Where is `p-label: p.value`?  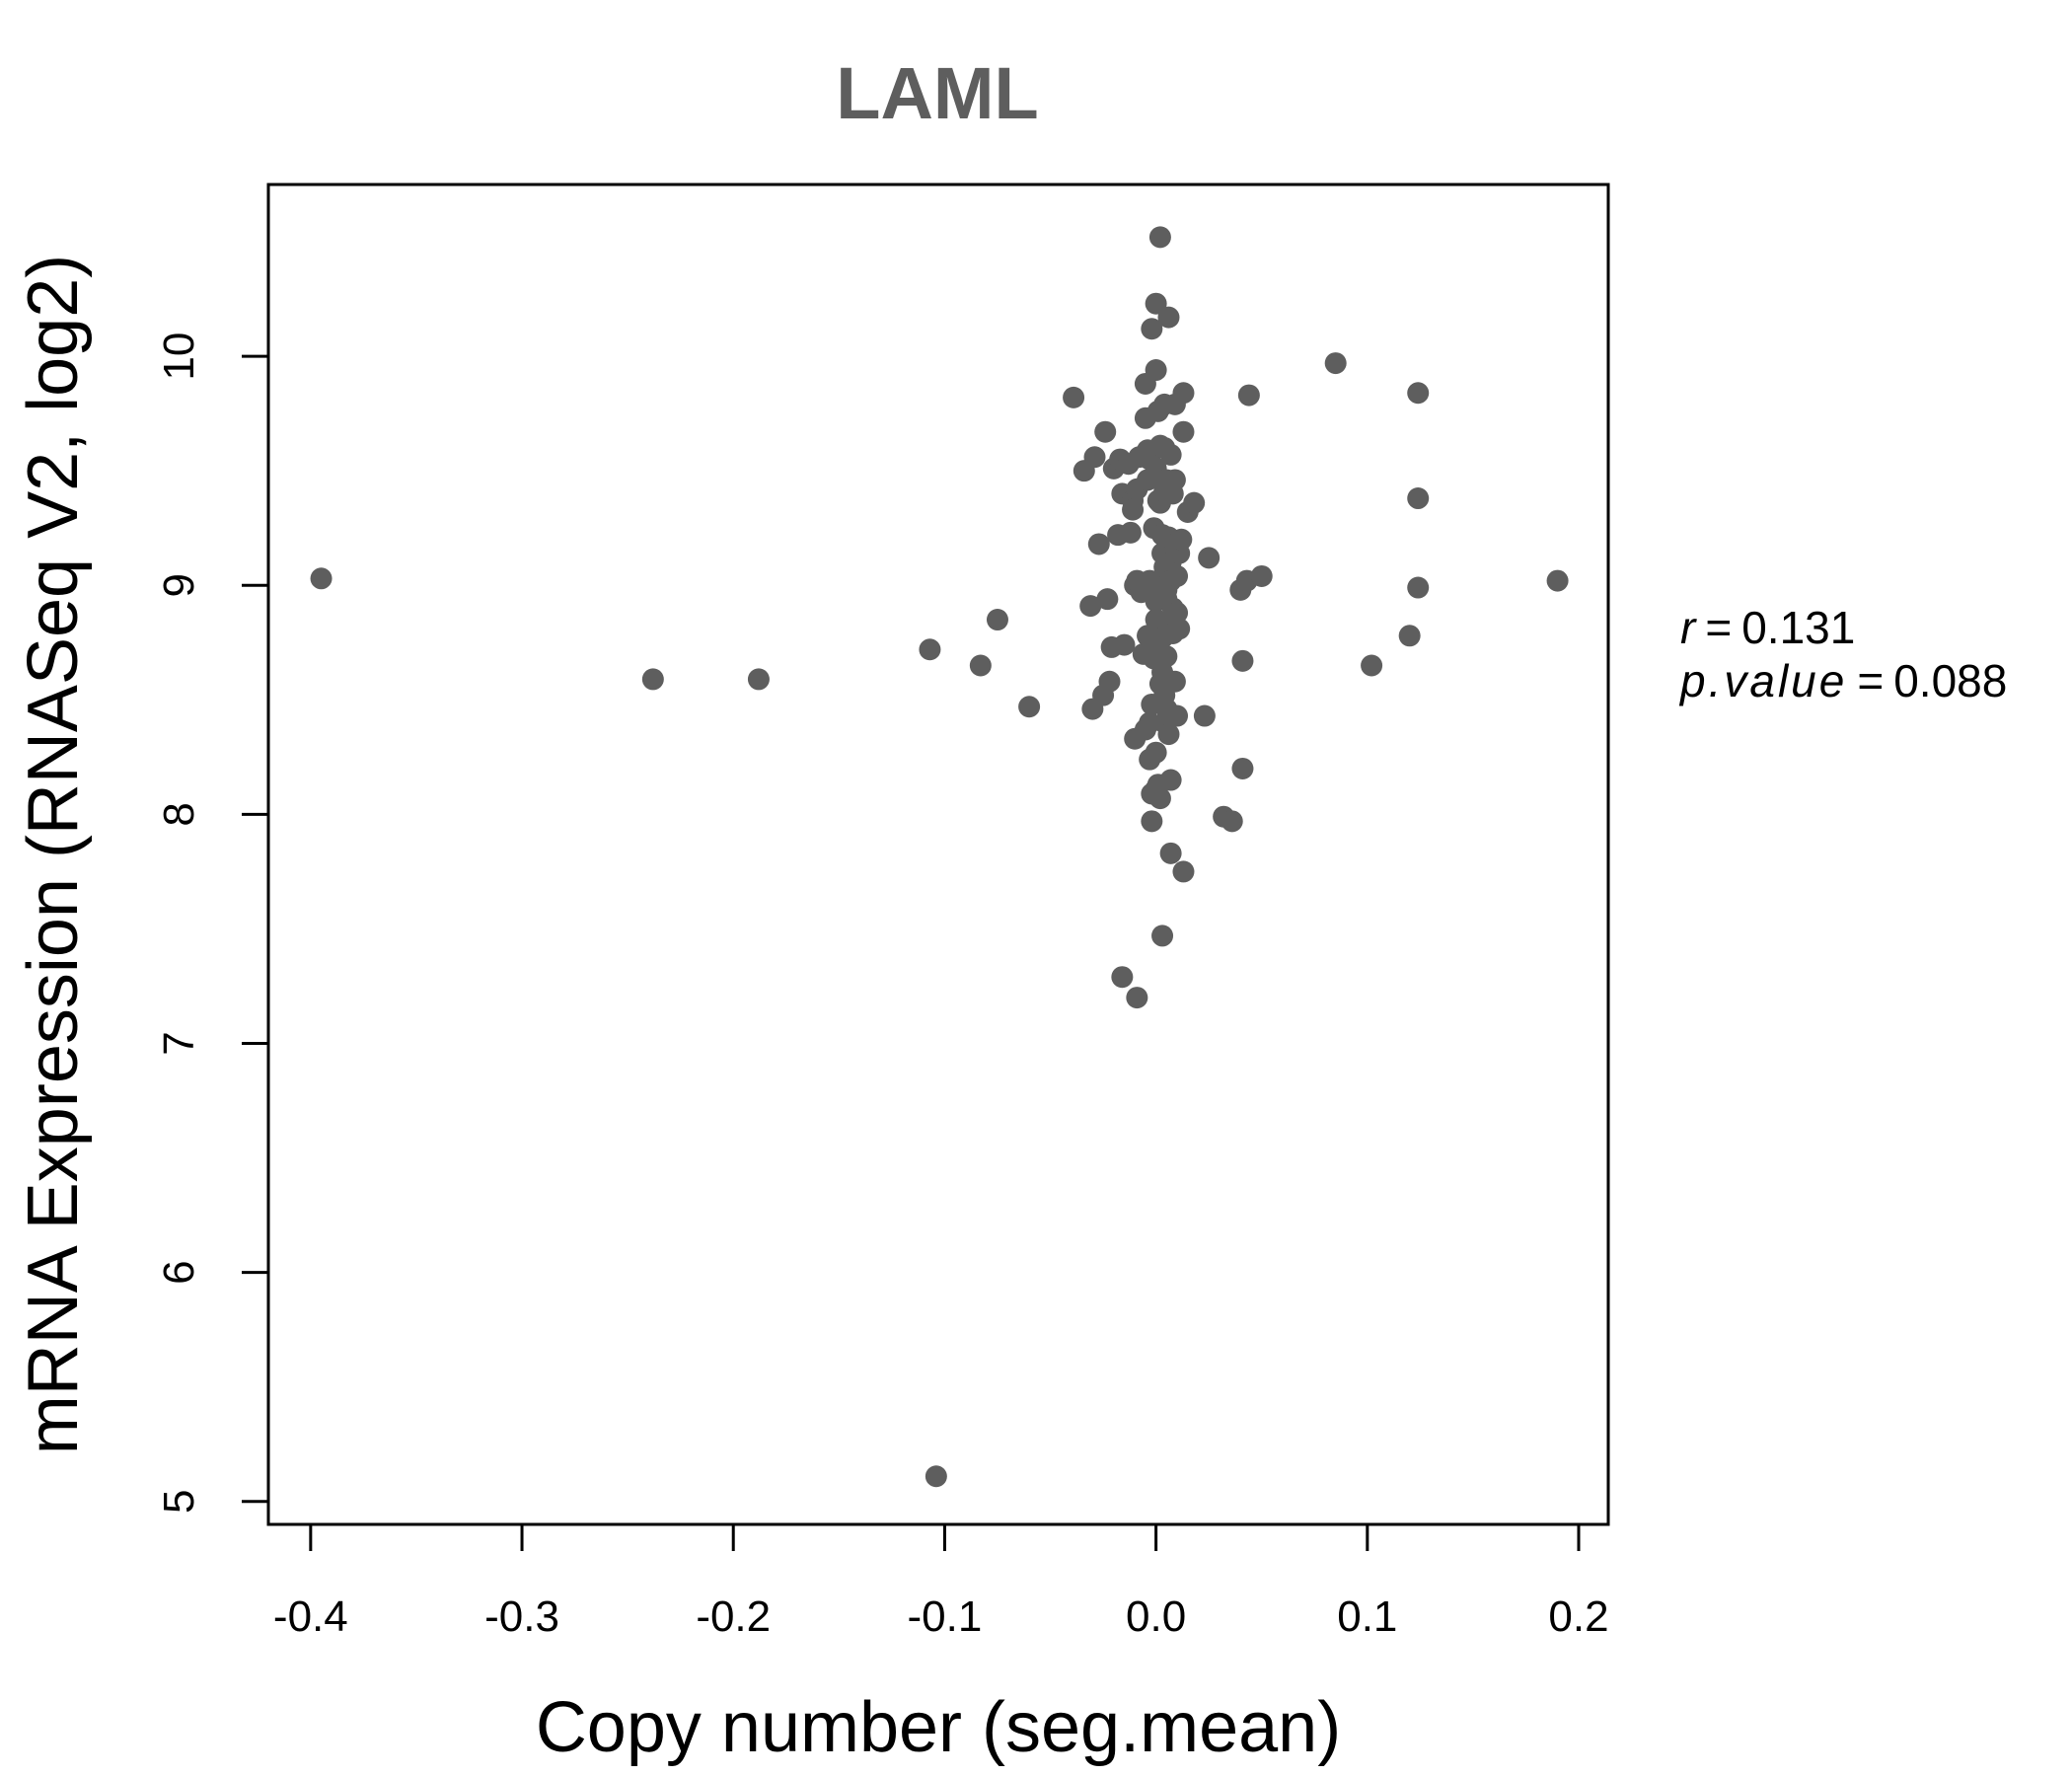 p-label: p.value is located at coordinates (1763, 681).